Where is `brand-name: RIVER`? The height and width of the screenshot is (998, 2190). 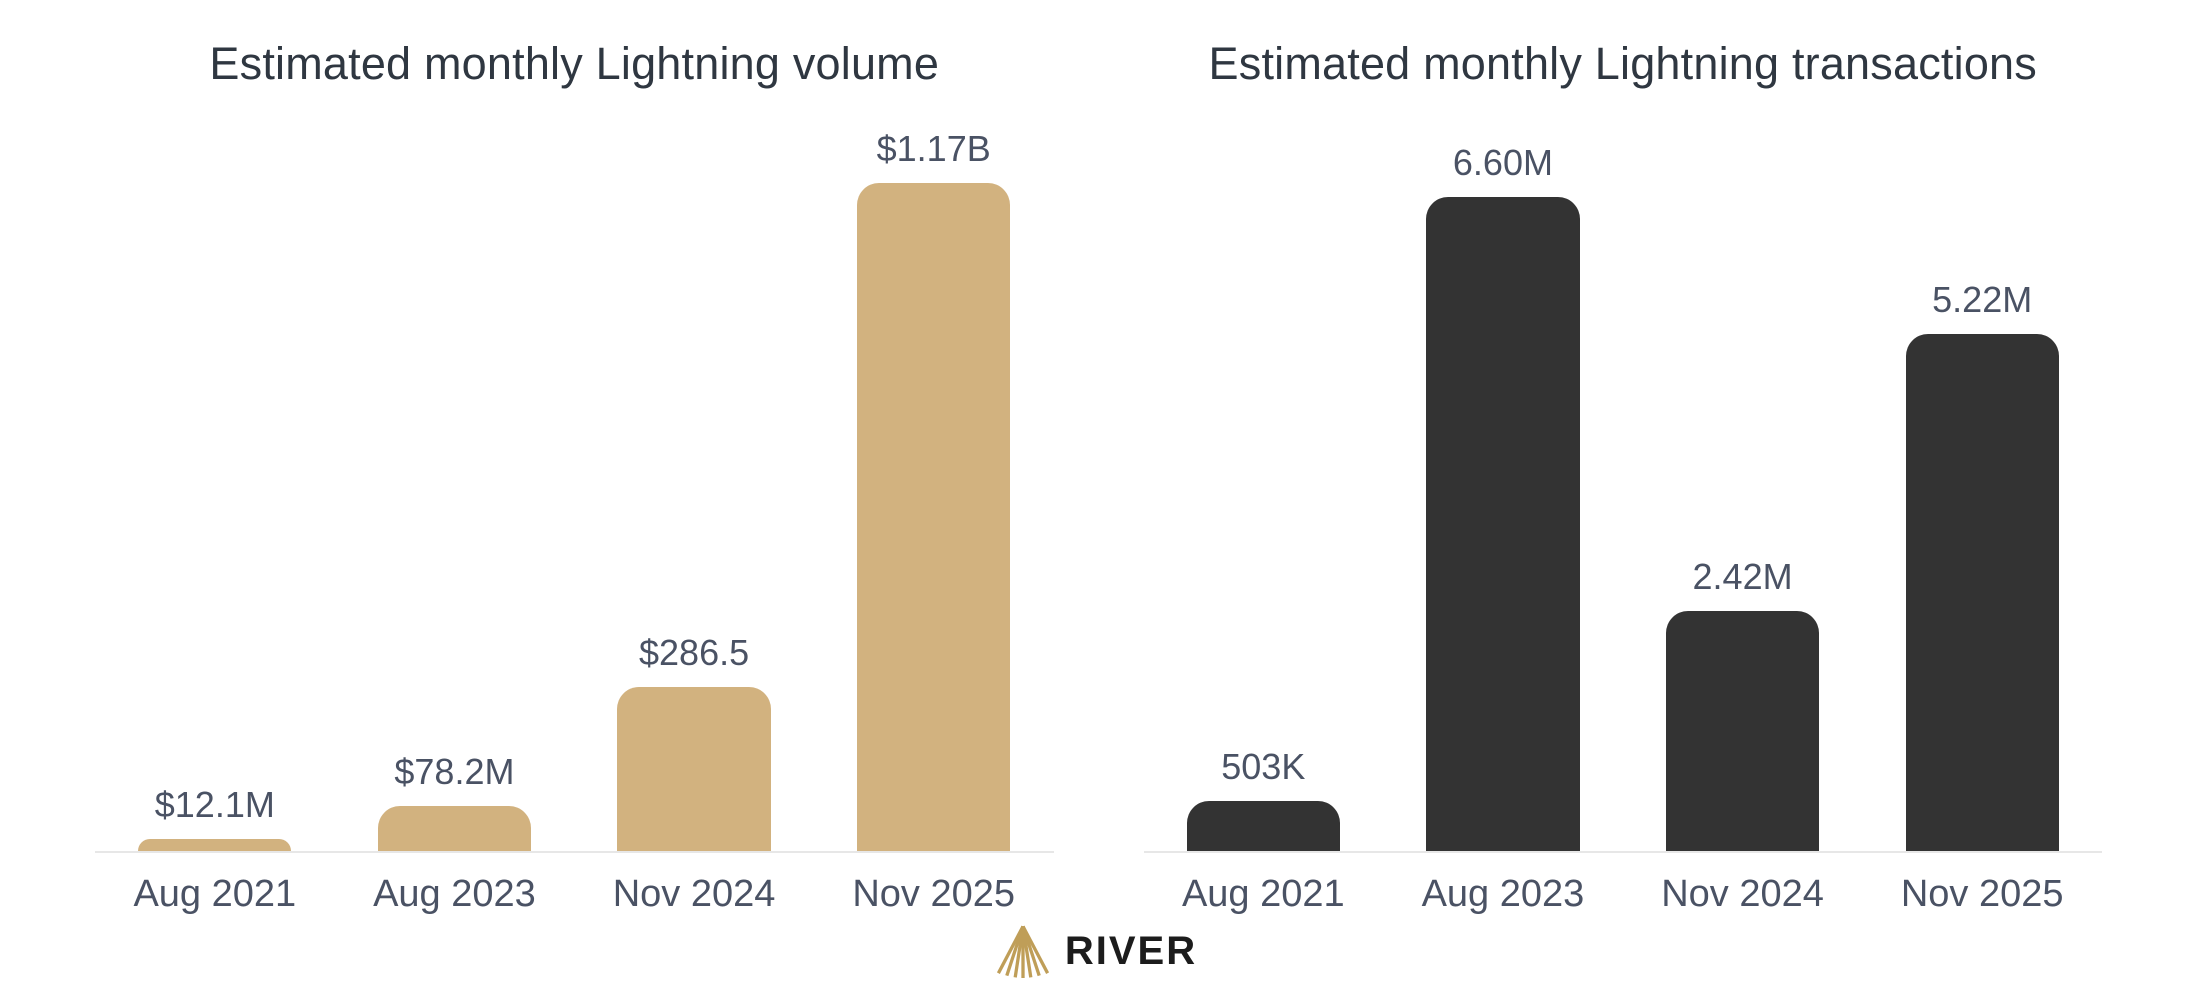
brand-name: RIVER is located at coordinates (1131, 950).